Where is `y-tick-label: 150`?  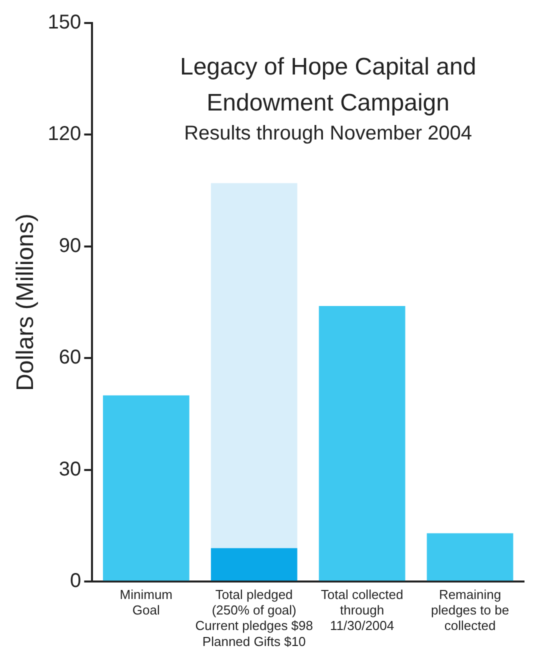 y-tick-label: 150 is located at coordinates (65, 23).